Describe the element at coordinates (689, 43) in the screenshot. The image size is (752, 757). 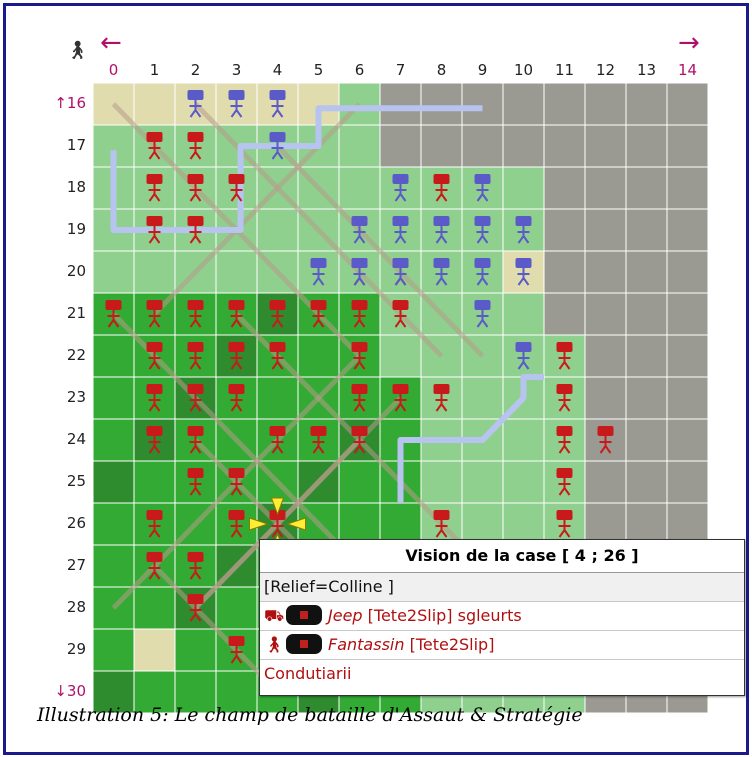
I see `right-arrow-icon: →` at that location.